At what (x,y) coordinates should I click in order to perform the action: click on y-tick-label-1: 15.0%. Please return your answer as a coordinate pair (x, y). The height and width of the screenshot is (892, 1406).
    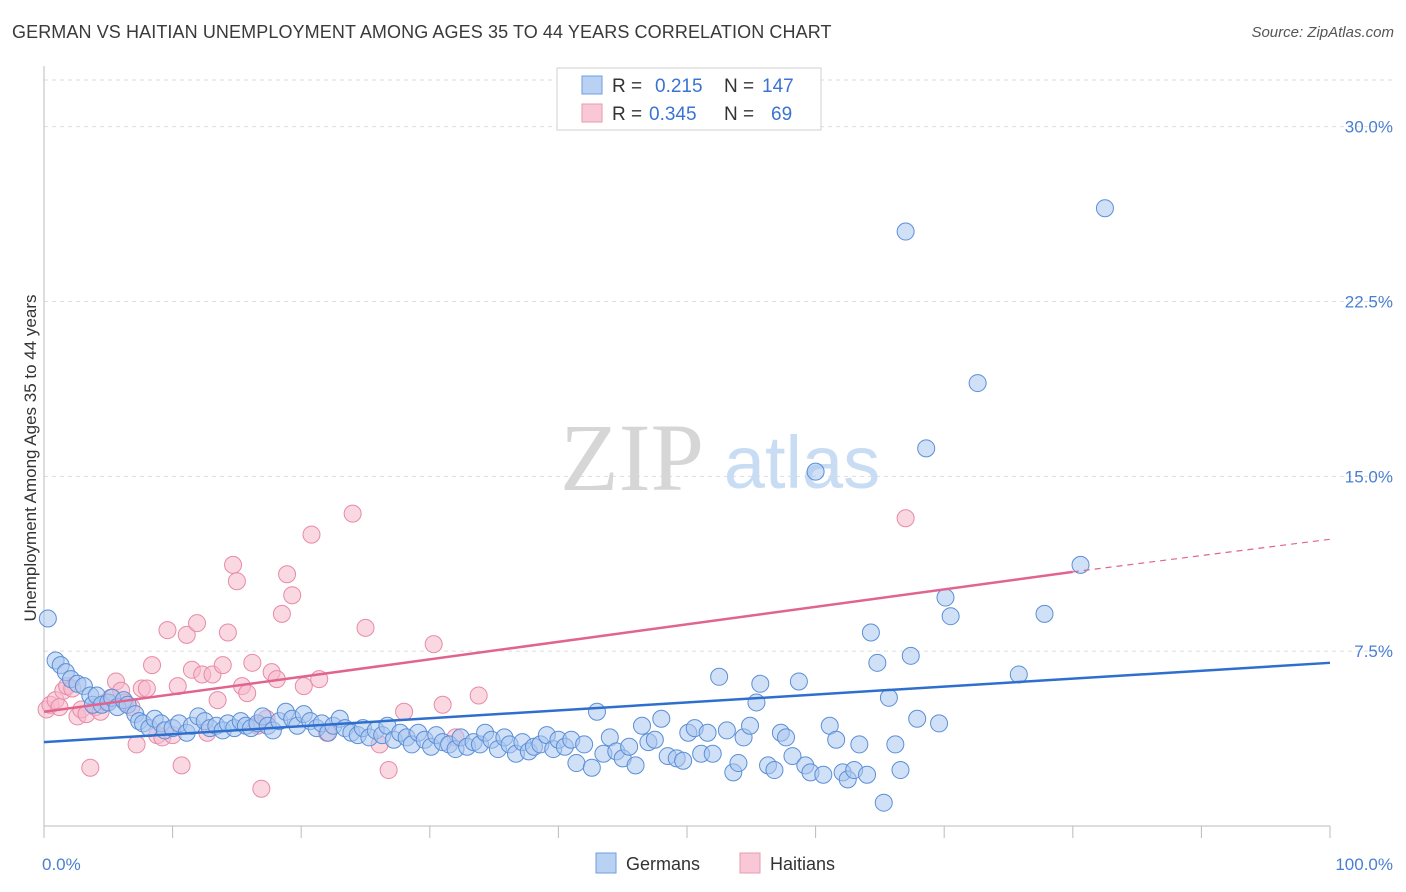
    Looking at the image, I should click on (1369, 476).